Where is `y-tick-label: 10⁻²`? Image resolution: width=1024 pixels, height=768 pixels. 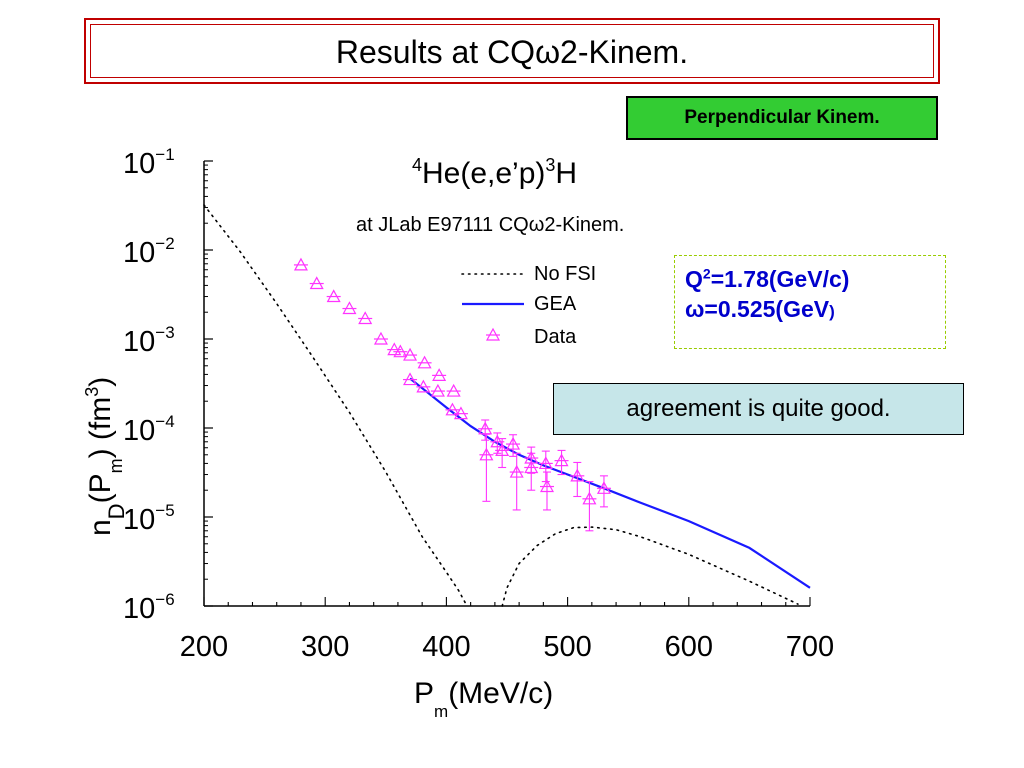 y-tick-label: 10⁻² is located at coordinates (149, 251).